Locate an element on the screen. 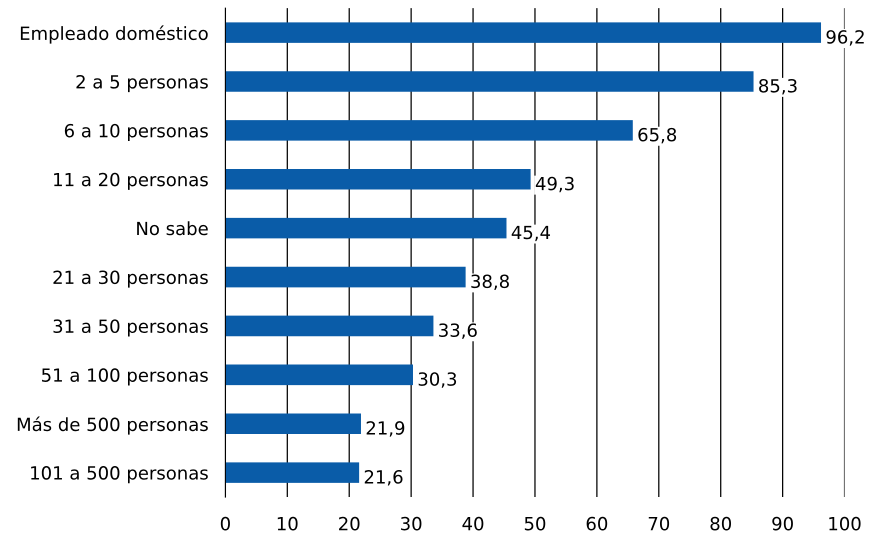 The height and width of the screenshot is (545, 877). x-tick-label: 100 is located at coordinates (845, 523).